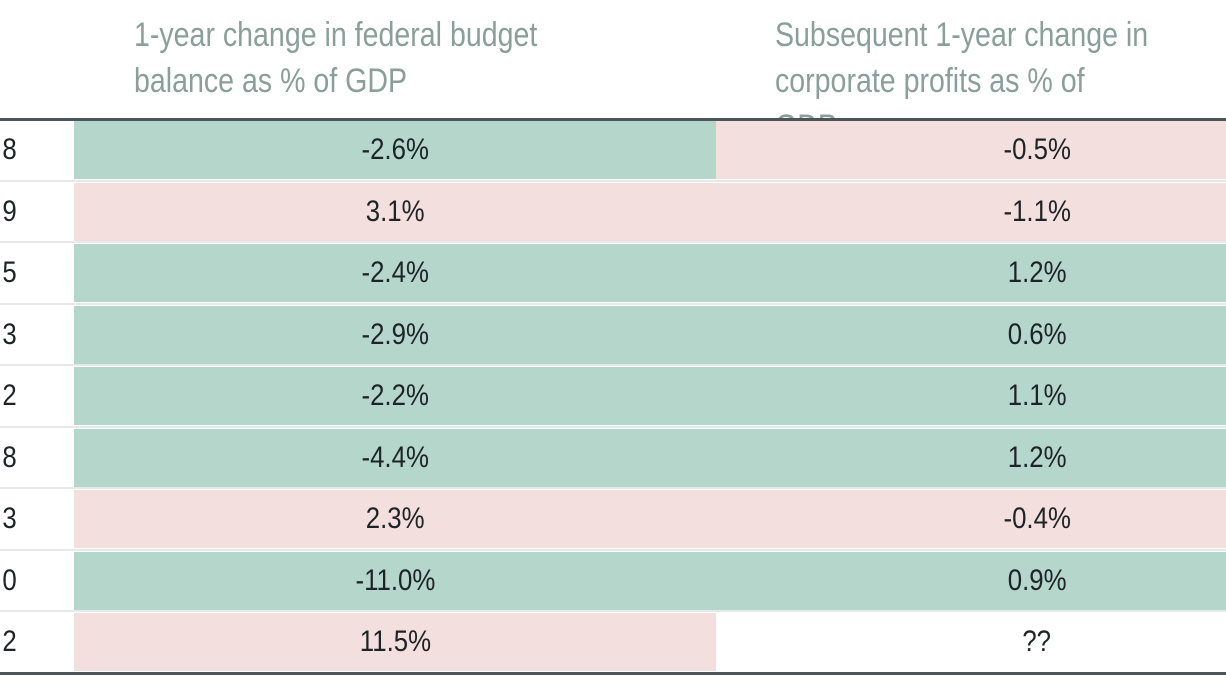  I want to click on budget-change-cell: 3.1%, so click(395, 211).